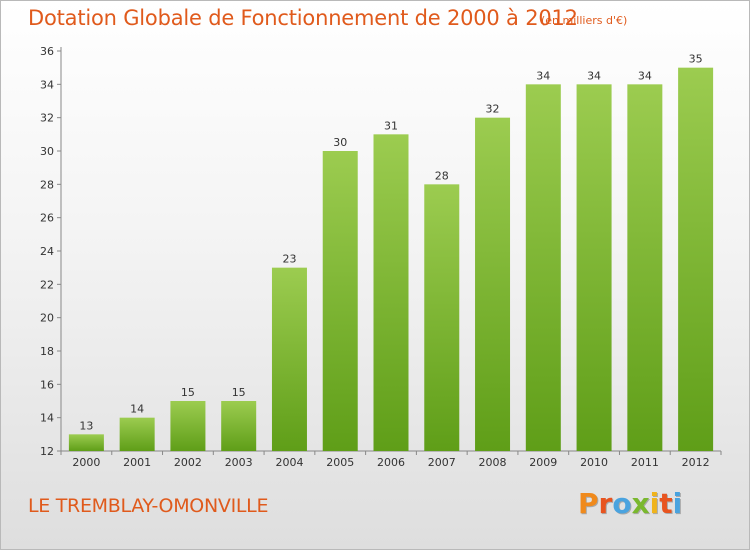 Image resolution: width=750 pixels, height=550 pixels. Describe the element at coordinates (289, 259) in the screenshot. I see `data-label: 23` at that location.